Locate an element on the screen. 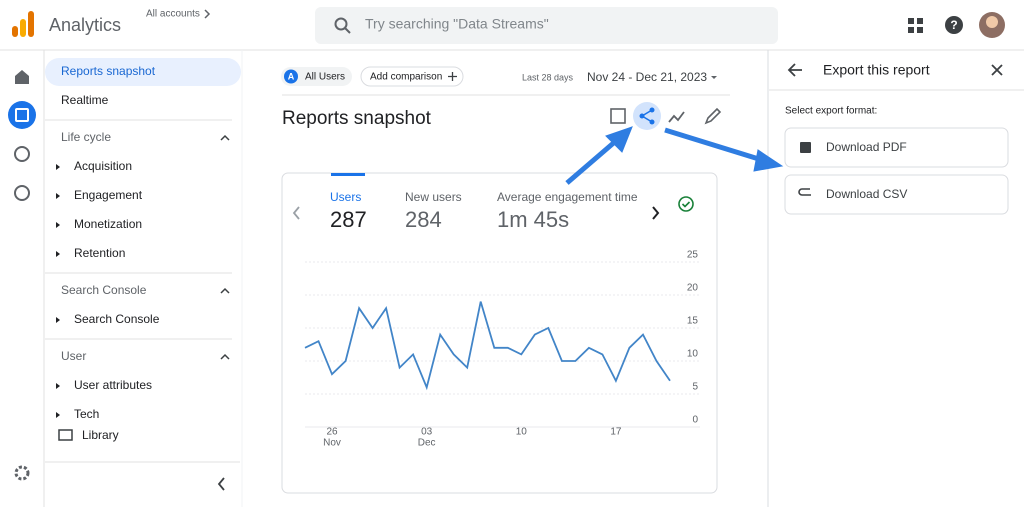 This screenshot has width=1024, height=512. customize-icon is located at coordinates (618, 116).